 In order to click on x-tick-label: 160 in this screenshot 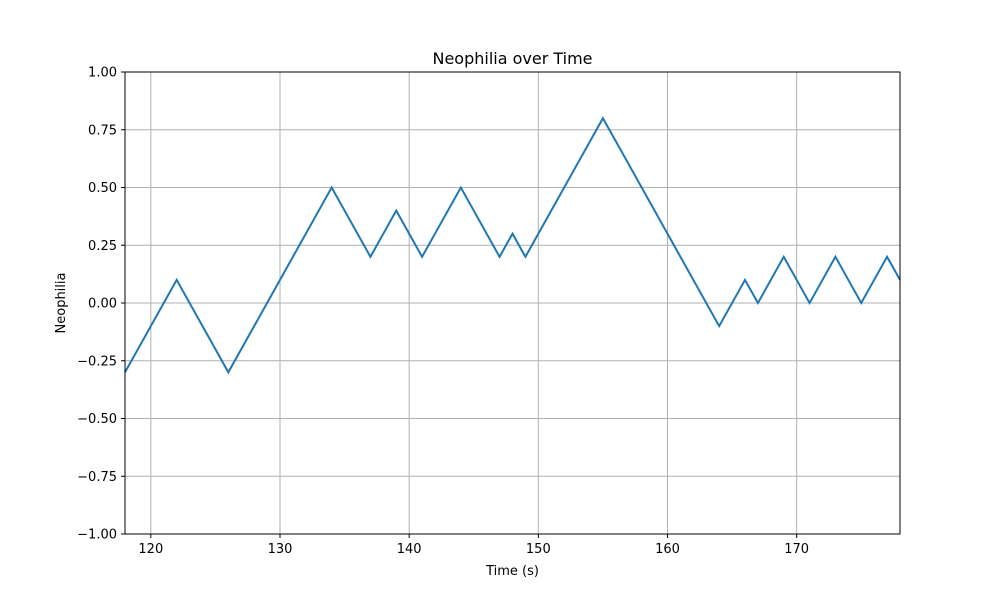, I will do `click(667, 549)`.